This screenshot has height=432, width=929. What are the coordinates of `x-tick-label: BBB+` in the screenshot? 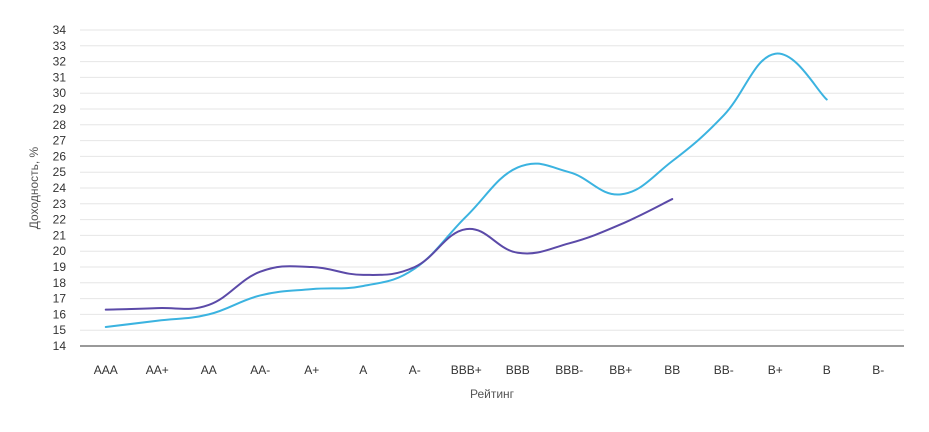 It's located at (466, 370).